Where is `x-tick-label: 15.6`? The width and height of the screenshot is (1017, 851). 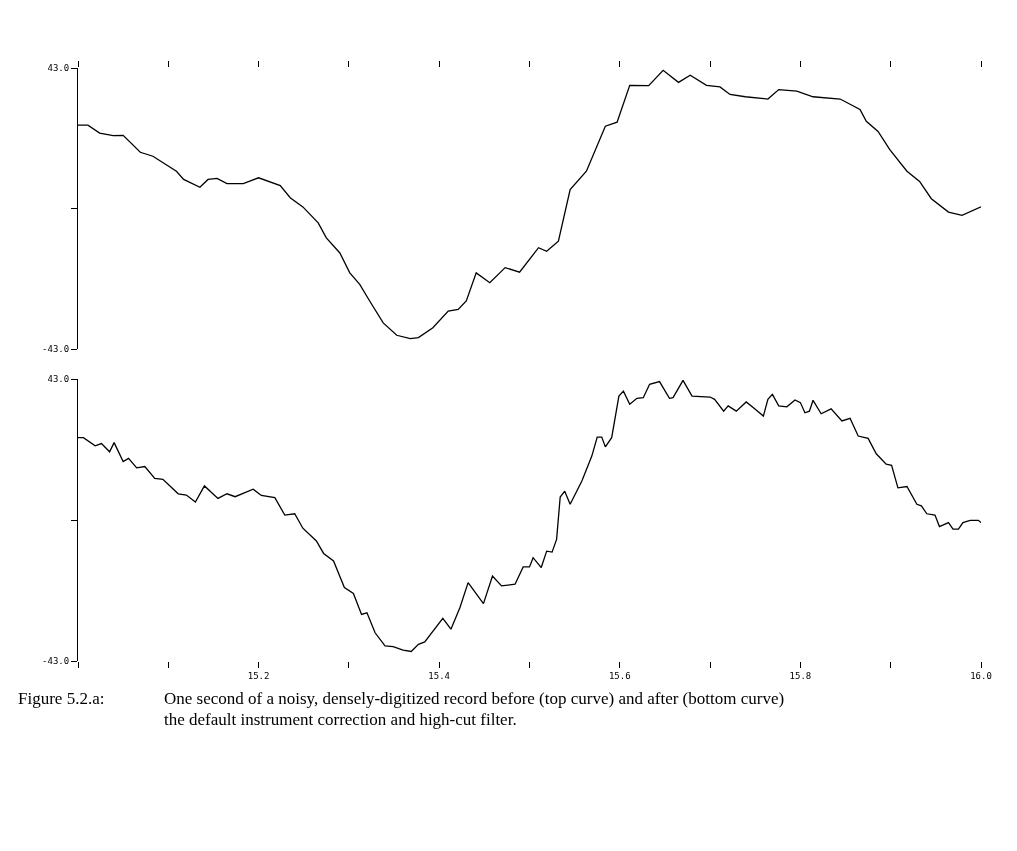 x-tick-label: 15.6 is located at coordinates (619, 675).